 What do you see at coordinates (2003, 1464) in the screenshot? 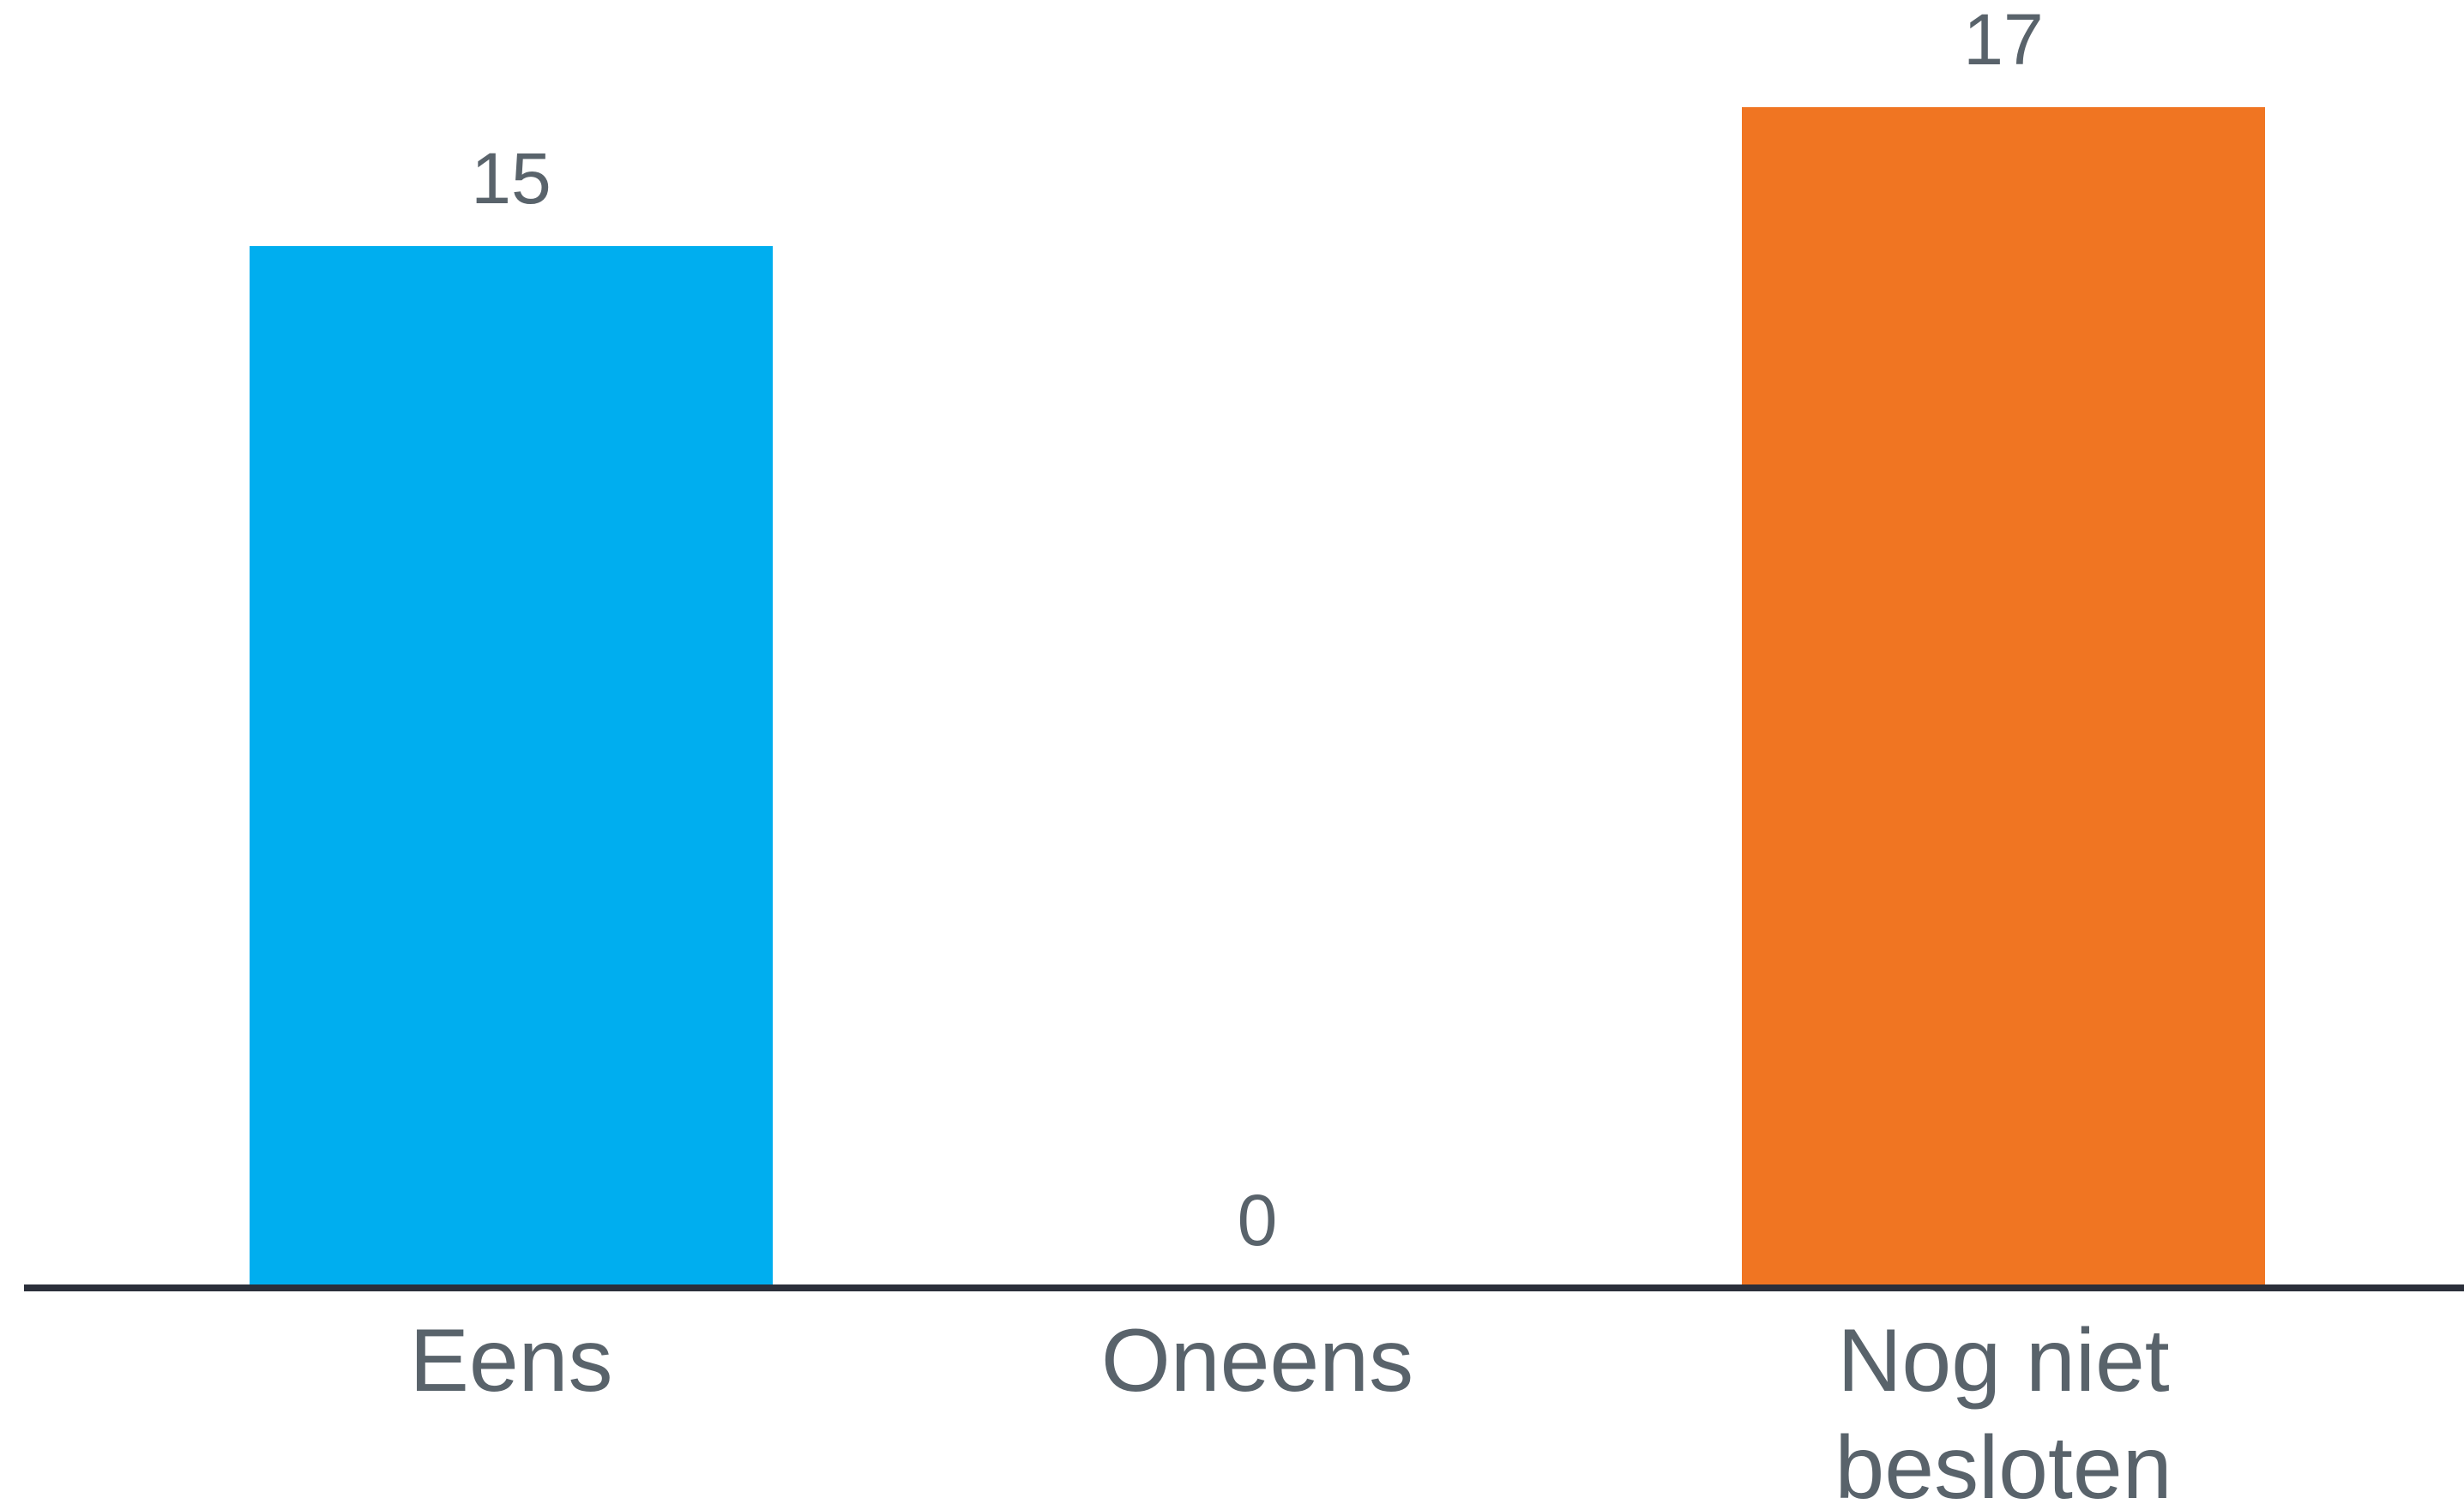
I see `category-label-line: besloten` at bounding box center [2003, 1464].